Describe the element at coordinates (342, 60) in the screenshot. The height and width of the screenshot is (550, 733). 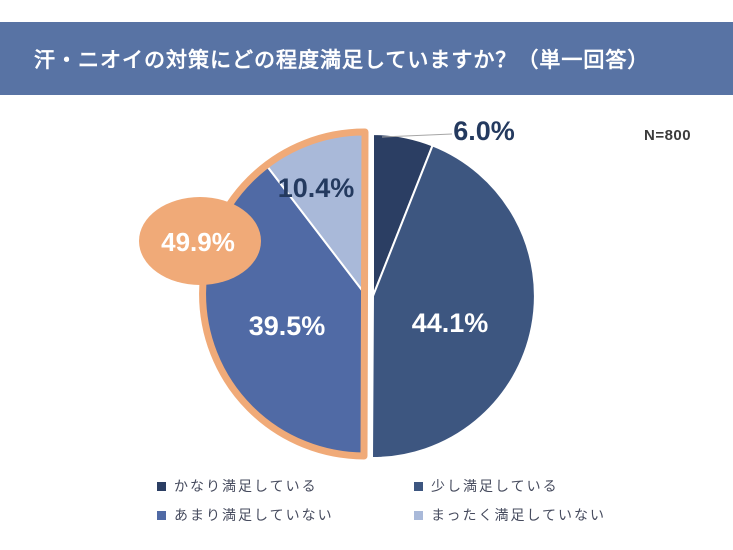
I see `chart-title: 汗・ニオイの対策にどの程度満足していますか？（単一回答）` at that location.